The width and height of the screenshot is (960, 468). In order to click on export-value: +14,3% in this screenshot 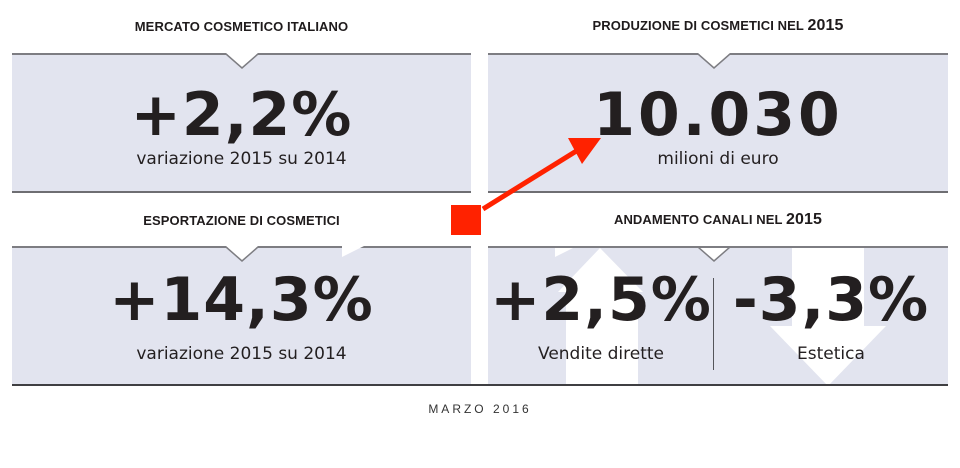, I will do `click(241, 300)`.